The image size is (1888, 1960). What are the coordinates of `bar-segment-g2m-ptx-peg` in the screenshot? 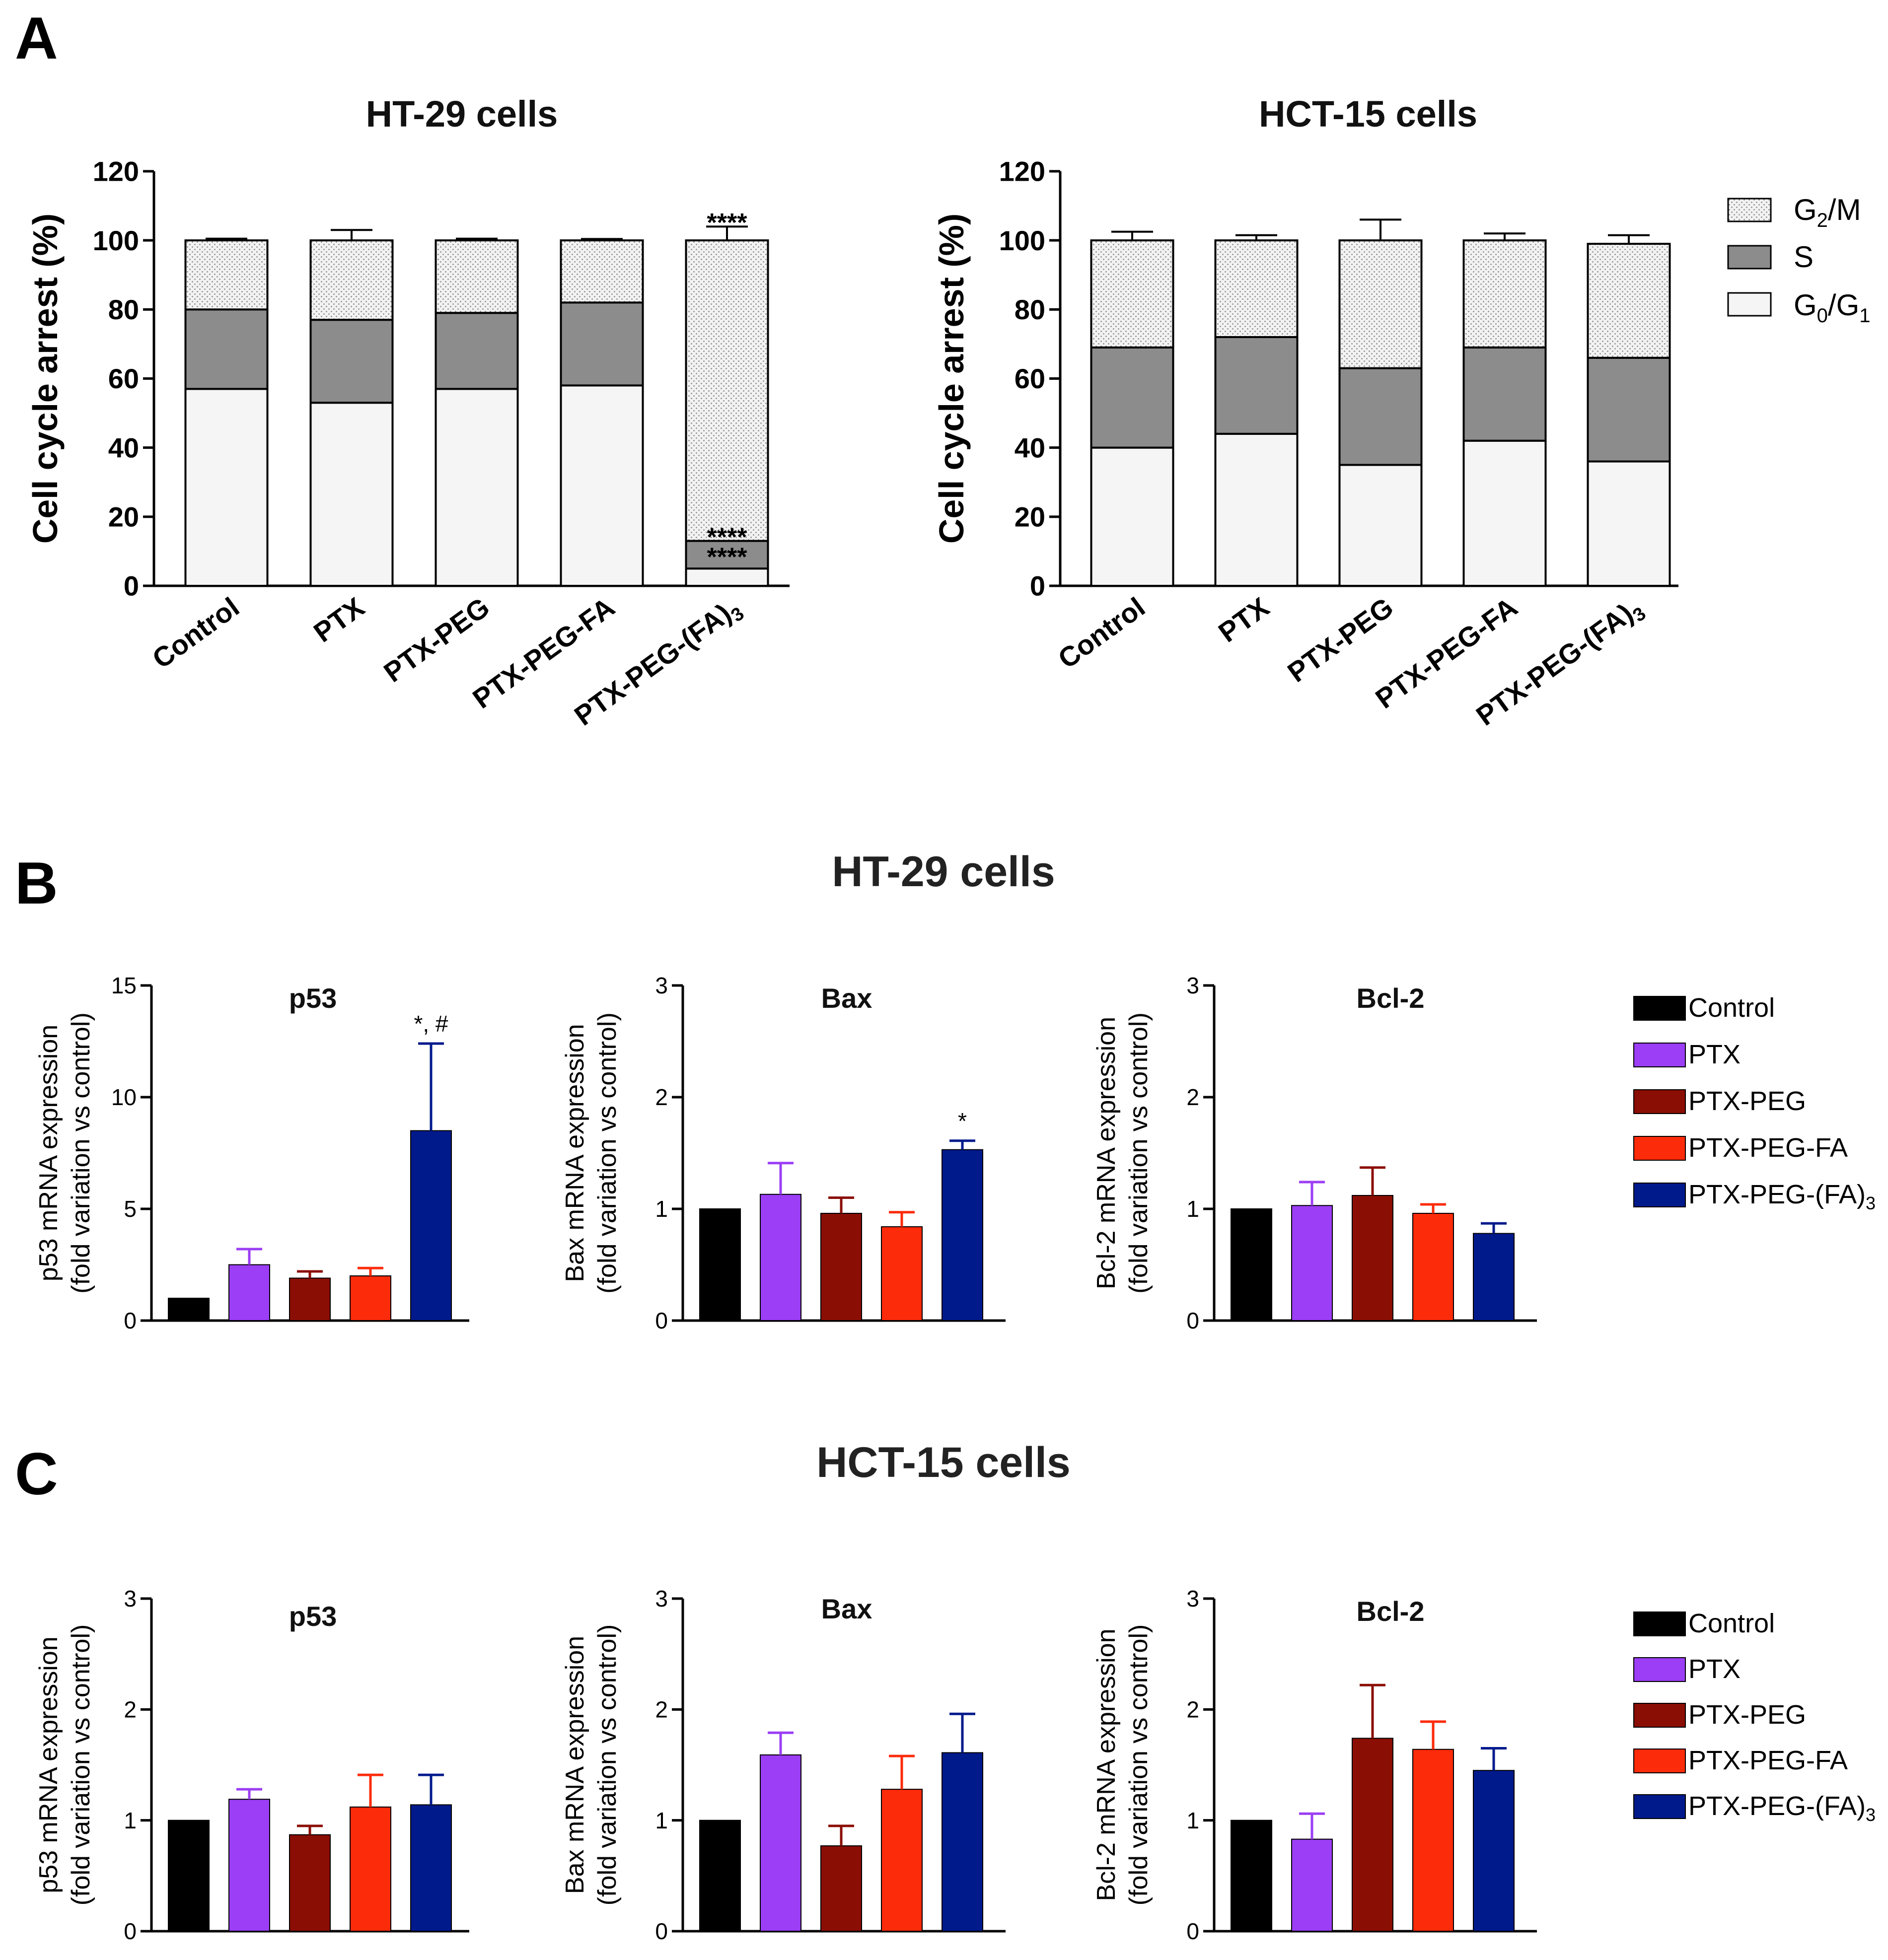 It's located at (1380, 304).